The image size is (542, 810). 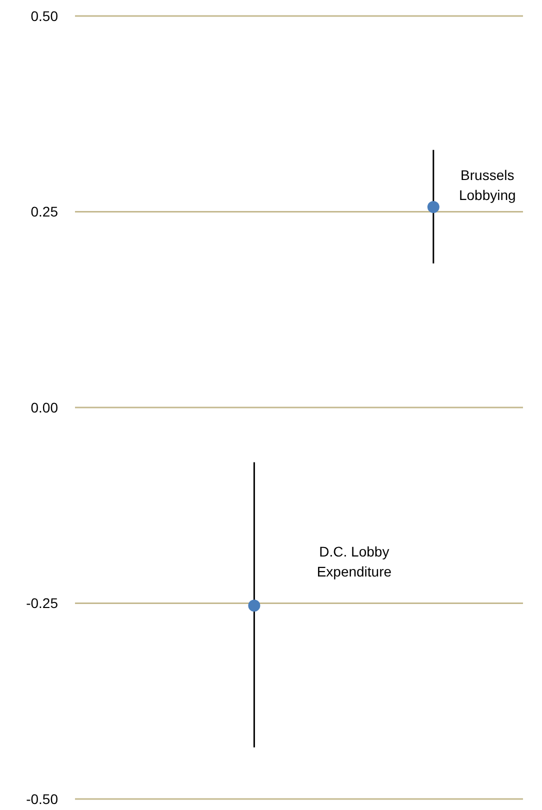 What do you see at coordinates (42, 798) in the screenshot?
I see `y-tick-label: -0.50` at bounding box center [42, 798].